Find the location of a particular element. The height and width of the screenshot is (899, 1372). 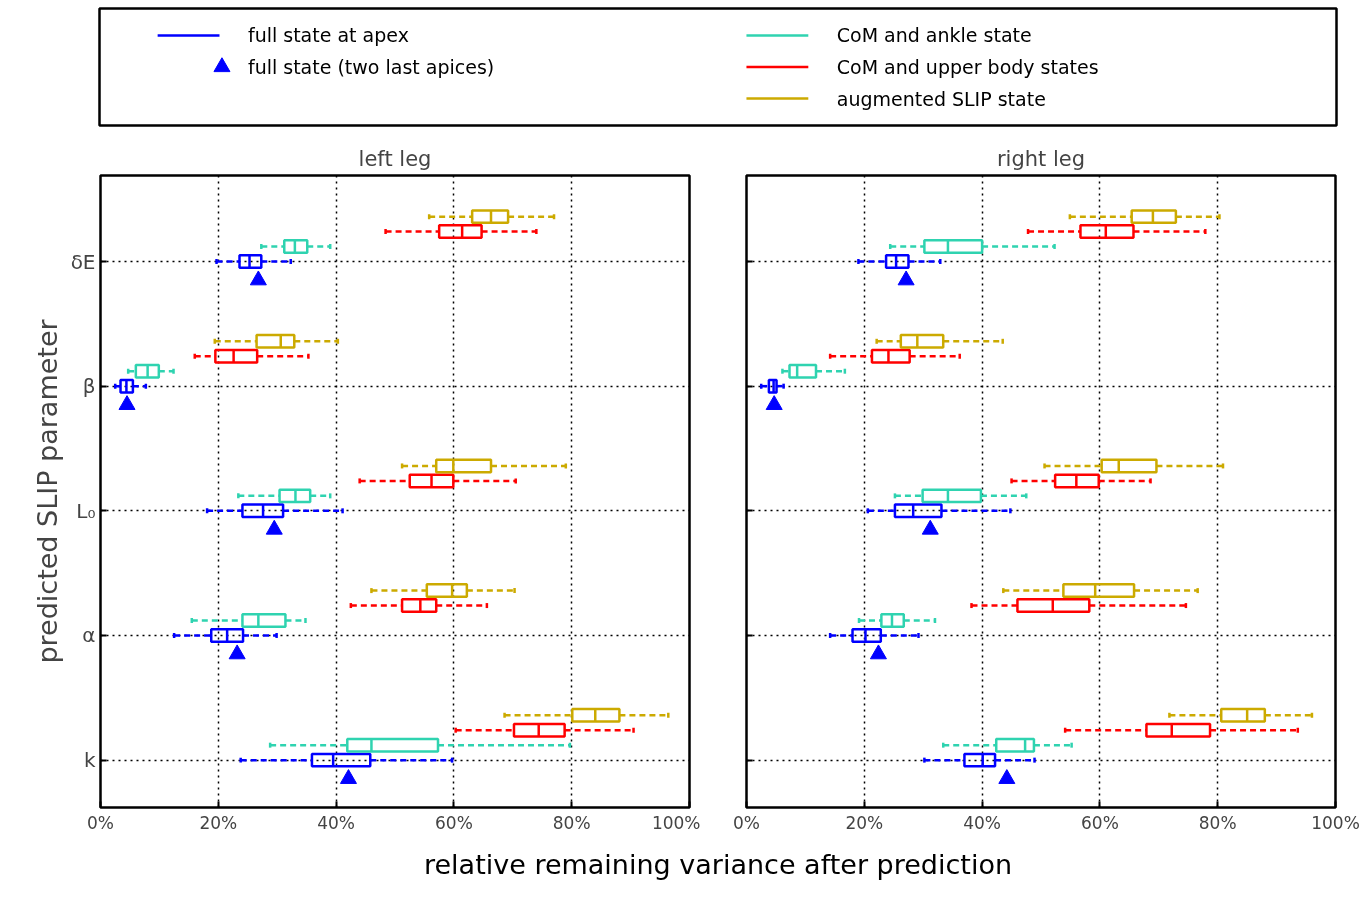

y-tick-label: L₀ is located at coordinates (86, 510).